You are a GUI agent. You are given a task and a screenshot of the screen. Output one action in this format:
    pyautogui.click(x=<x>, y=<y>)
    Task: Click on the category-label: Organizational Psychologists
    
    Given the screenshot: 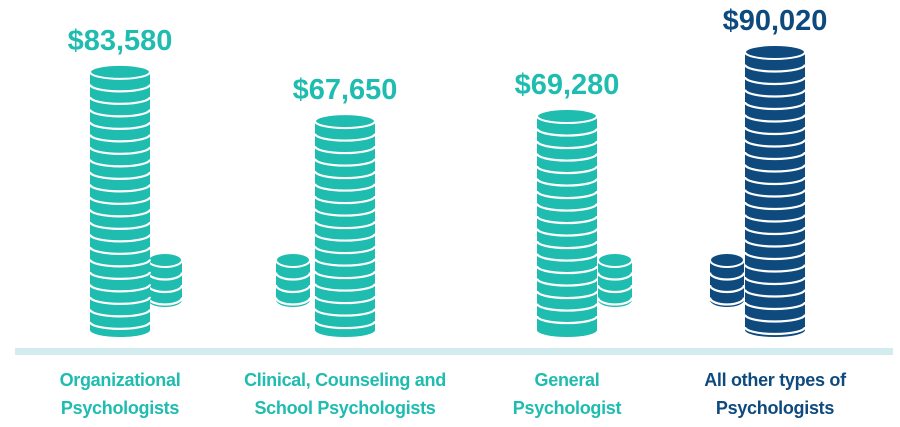 What is the action you would take?
    pyautogui.click(x=120, y=394)
    